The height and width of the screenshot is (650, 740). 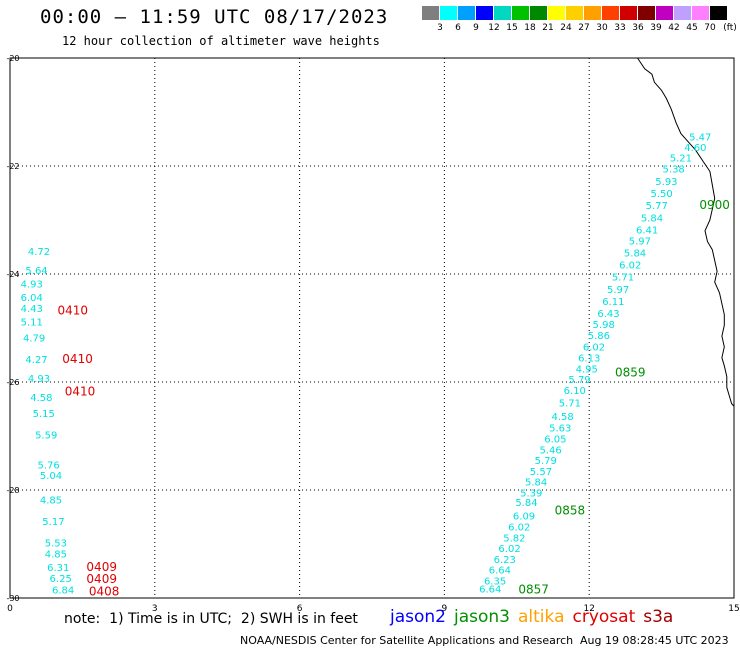 What do you see at coordinates (695, 148) in the screenshot?
I see `wave-height-label: 4.60` at bounding box center [695, 148].